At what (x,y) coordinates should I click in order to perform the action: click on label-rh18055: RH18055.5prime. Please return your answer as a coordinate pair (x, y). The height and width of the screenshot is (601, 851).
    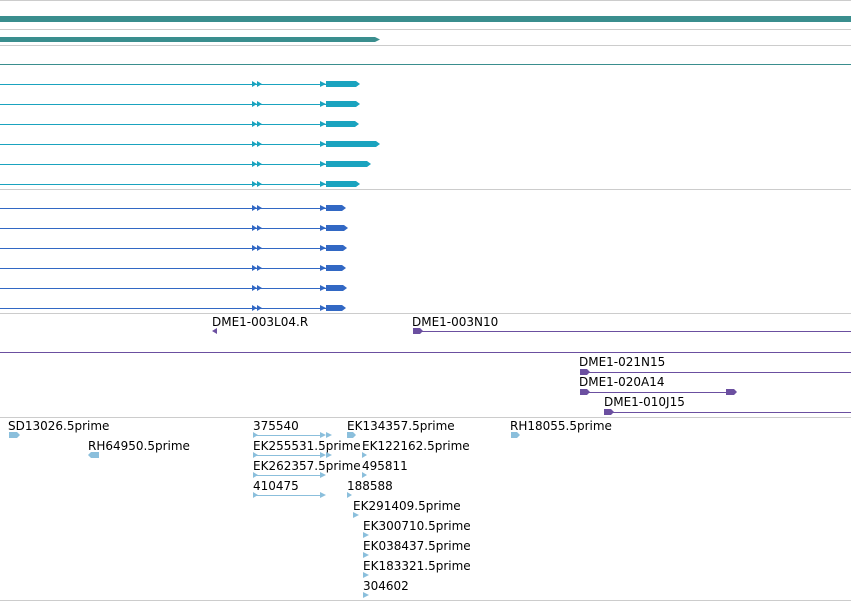
    Looking at the image, I should click on (561, 426).